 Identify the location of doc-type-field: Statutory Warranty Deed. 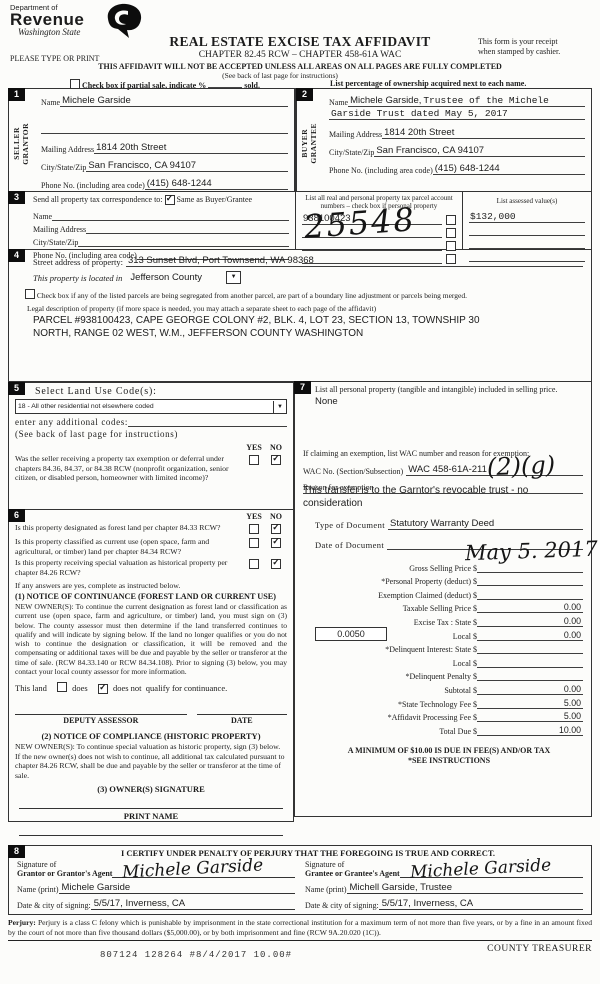
(485, 524).